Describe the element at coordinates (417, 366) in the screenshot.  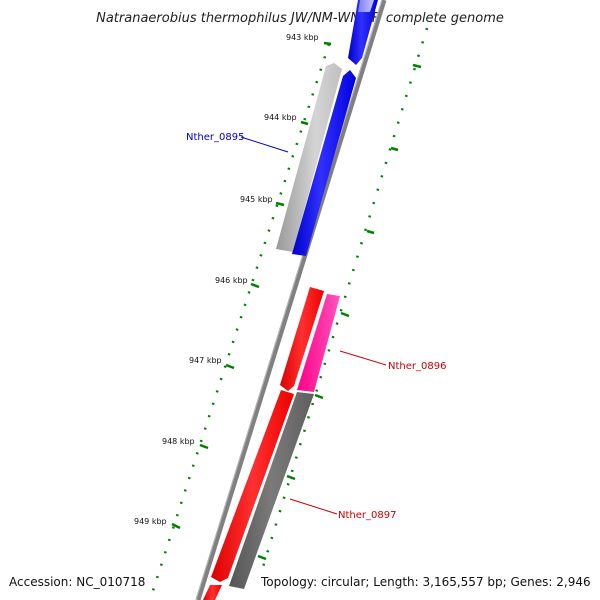
I see `gene-label-nther-0896: Nther_0896` at that location.